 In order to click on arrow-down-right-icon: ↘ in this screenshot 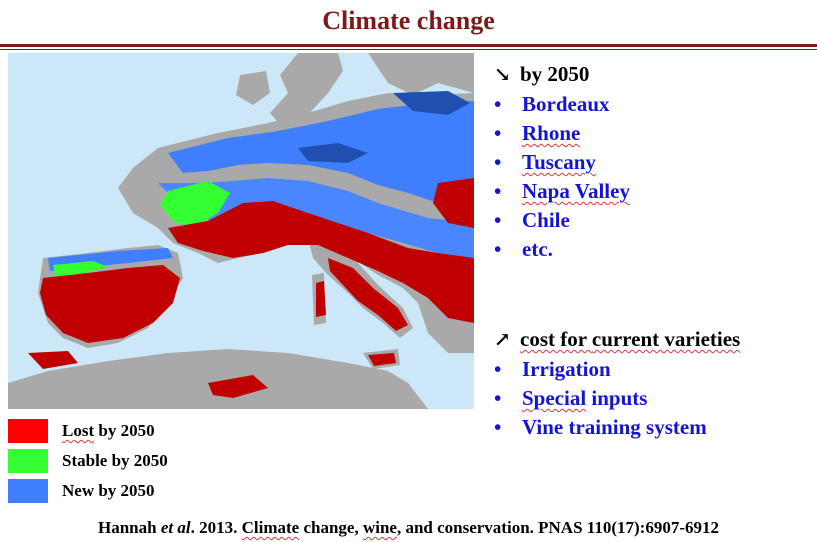, I will do `click(502, 75)`.